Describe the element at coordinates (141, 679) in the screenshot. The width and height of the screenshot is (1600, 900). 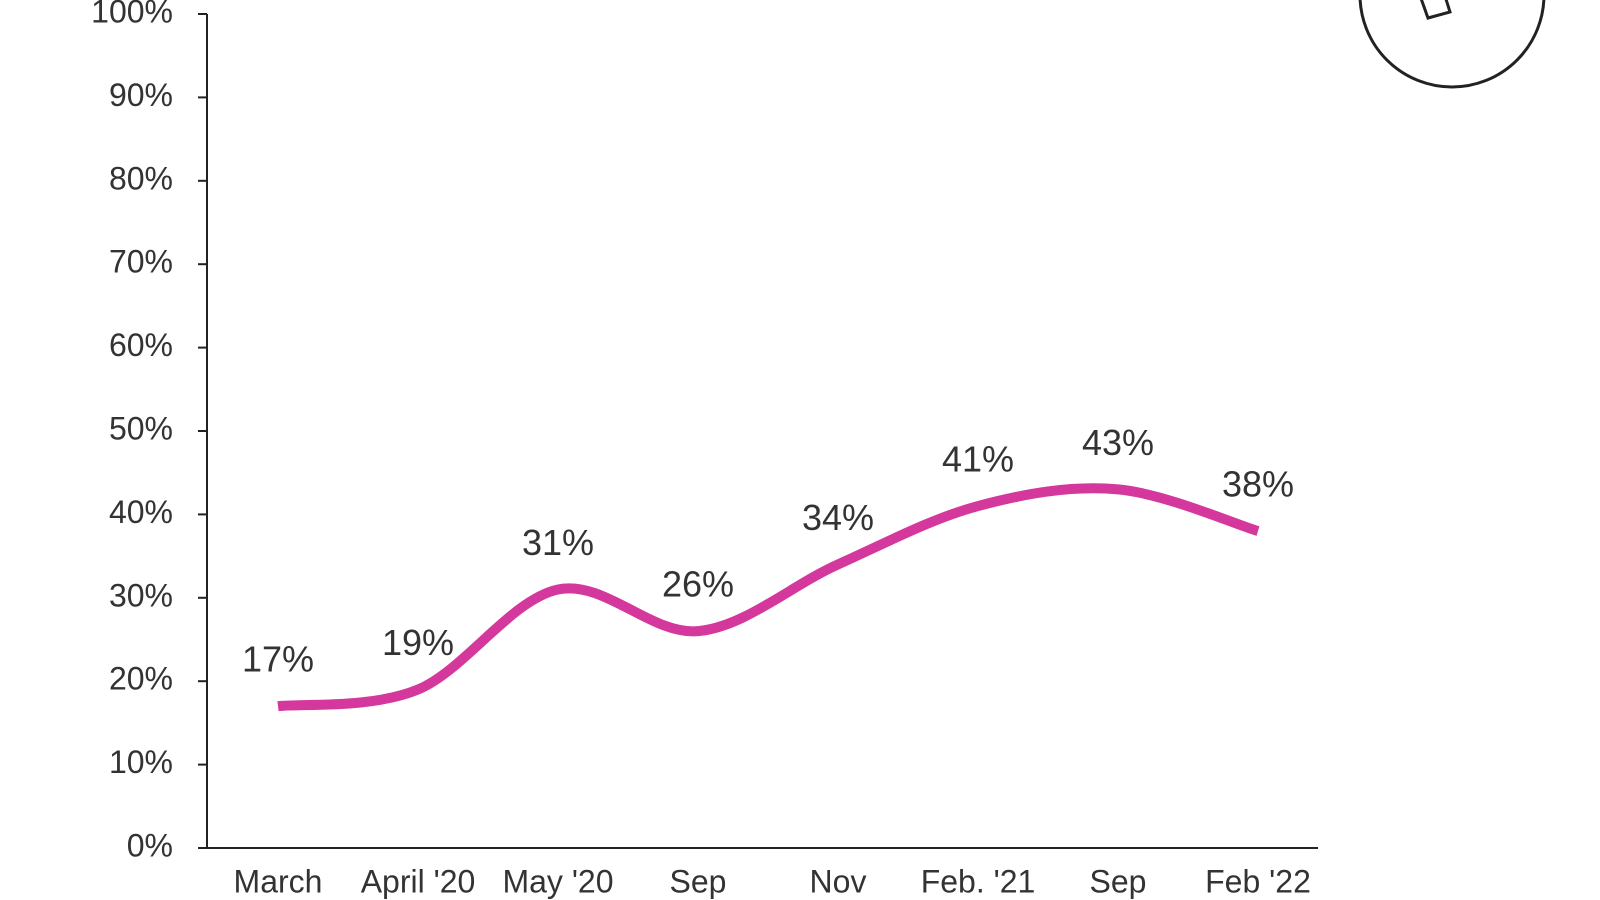
I see `y-tick-label: 20%` at that location.